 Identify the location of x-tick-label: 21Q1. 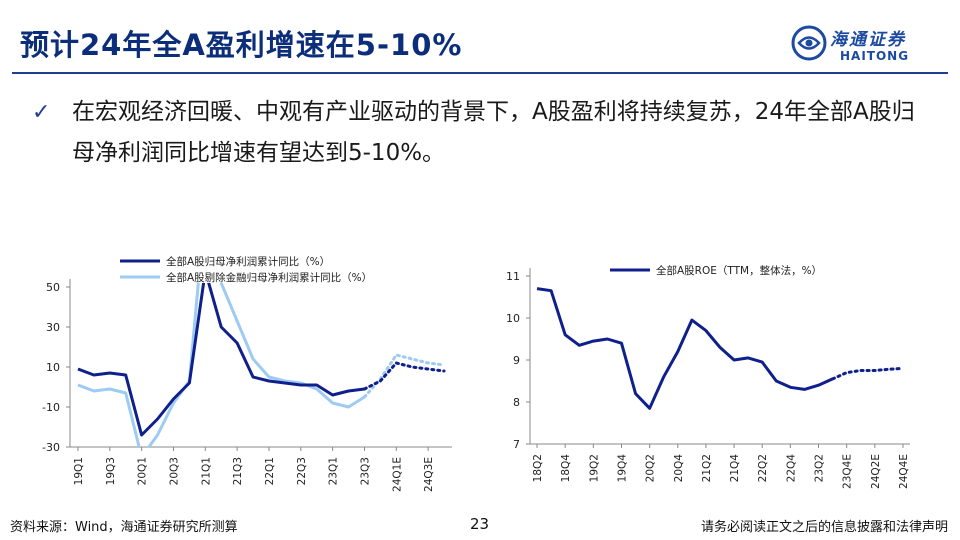
(206, 471).